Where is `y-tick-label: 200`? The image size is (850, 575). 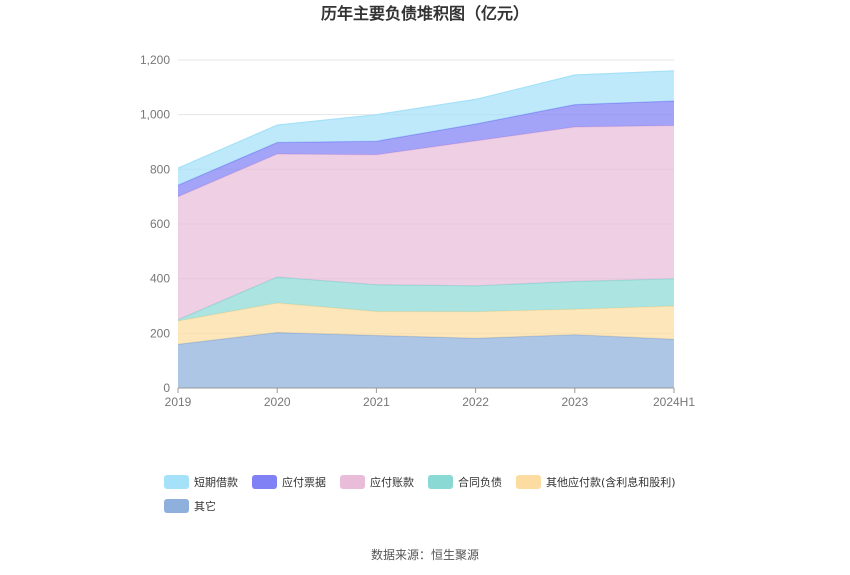 y-tick-label: 200 is located at coordinates (160, 333).